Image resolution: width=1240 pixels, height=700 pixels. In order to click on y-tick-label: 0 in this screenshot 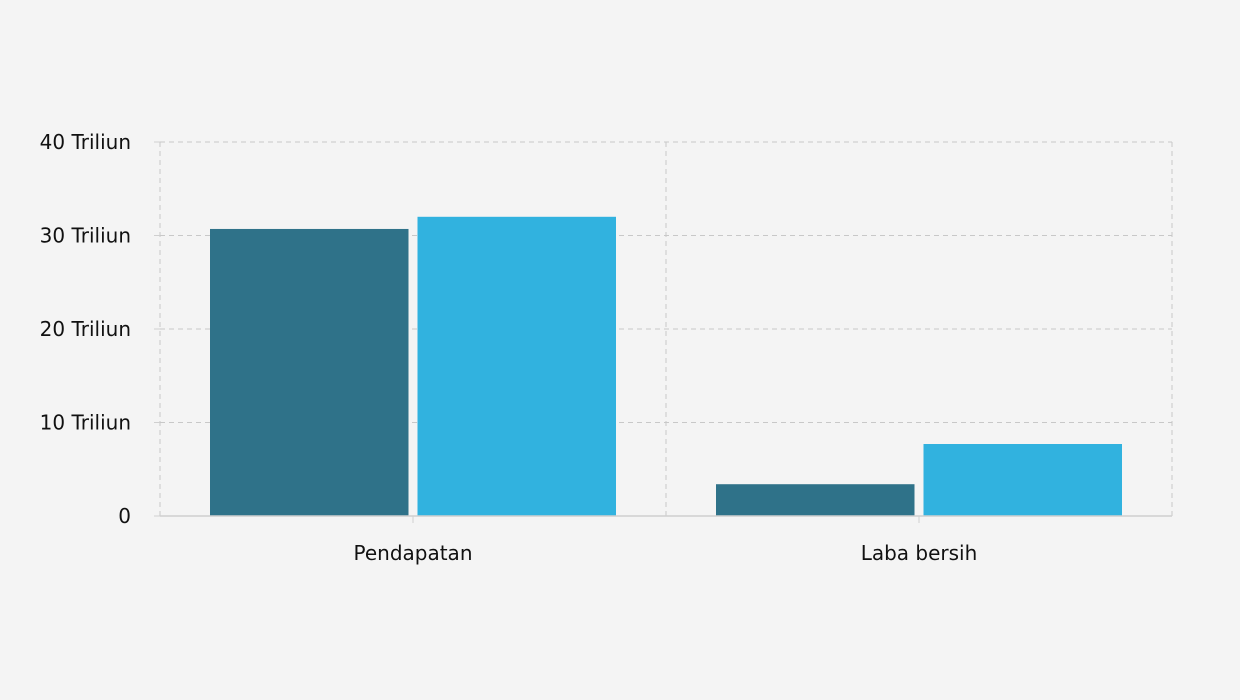, I will do `click(124, 516)`.